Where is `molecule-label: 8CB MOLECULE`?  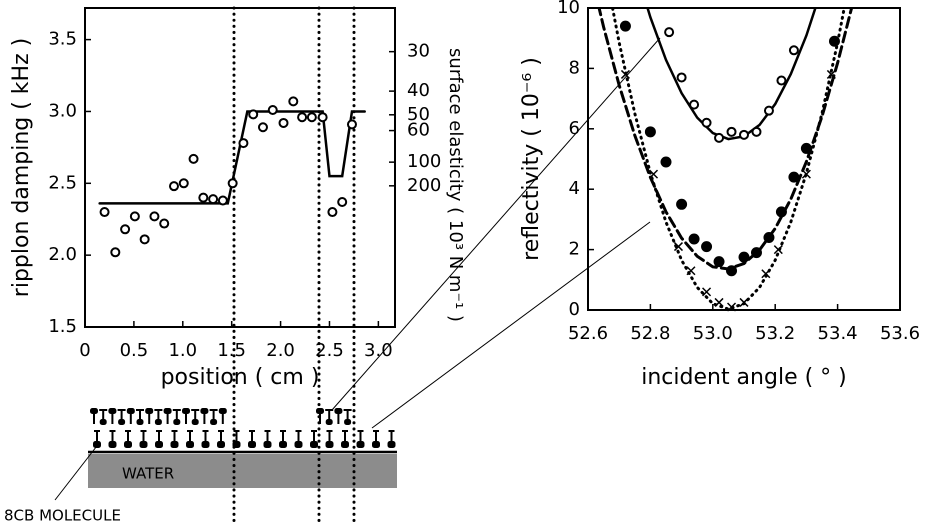 molecule-label: 8CB MOLECULE is located at coordinates (62, 516).